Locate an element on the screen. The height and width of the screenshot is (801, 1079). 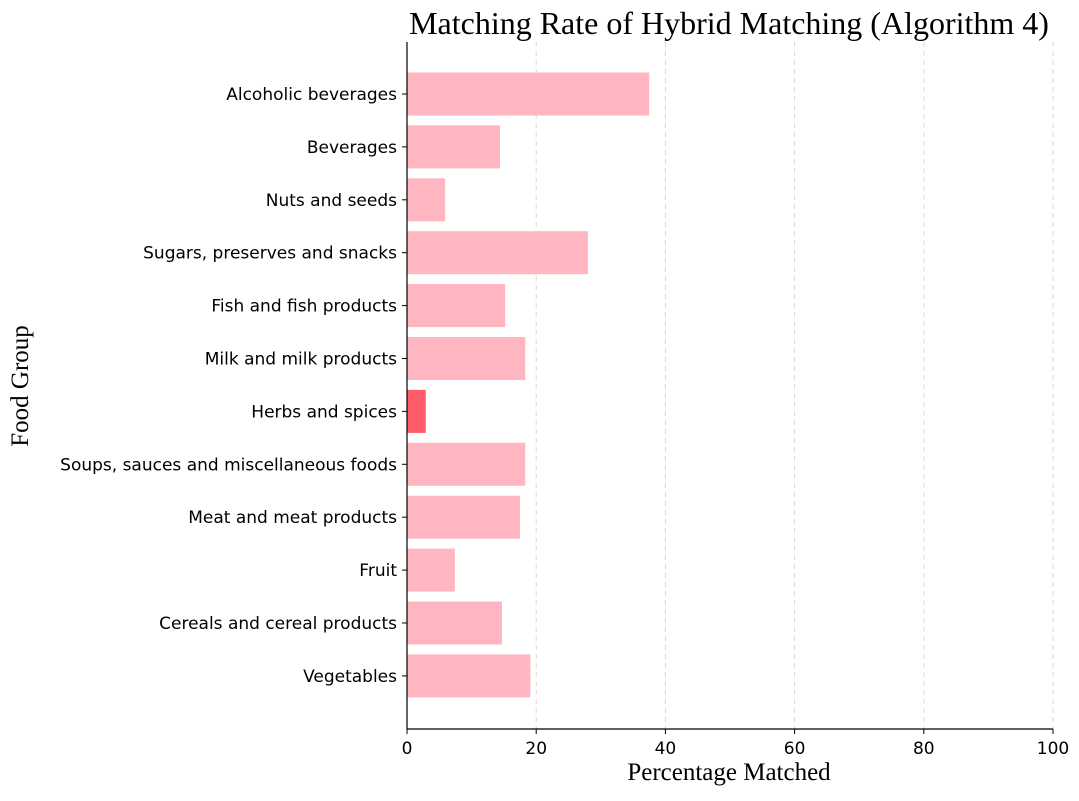
y-axis-title: Food Group is located at coordinates (20, 386).